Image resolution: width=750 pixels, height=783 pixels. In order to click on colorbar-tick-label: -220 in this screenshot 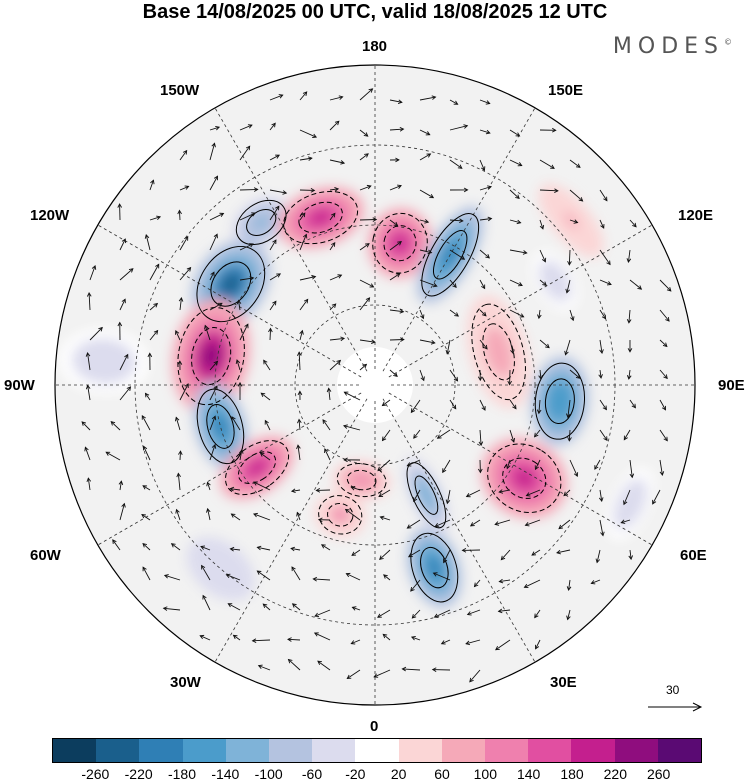, I will do `click(138, 774)`.